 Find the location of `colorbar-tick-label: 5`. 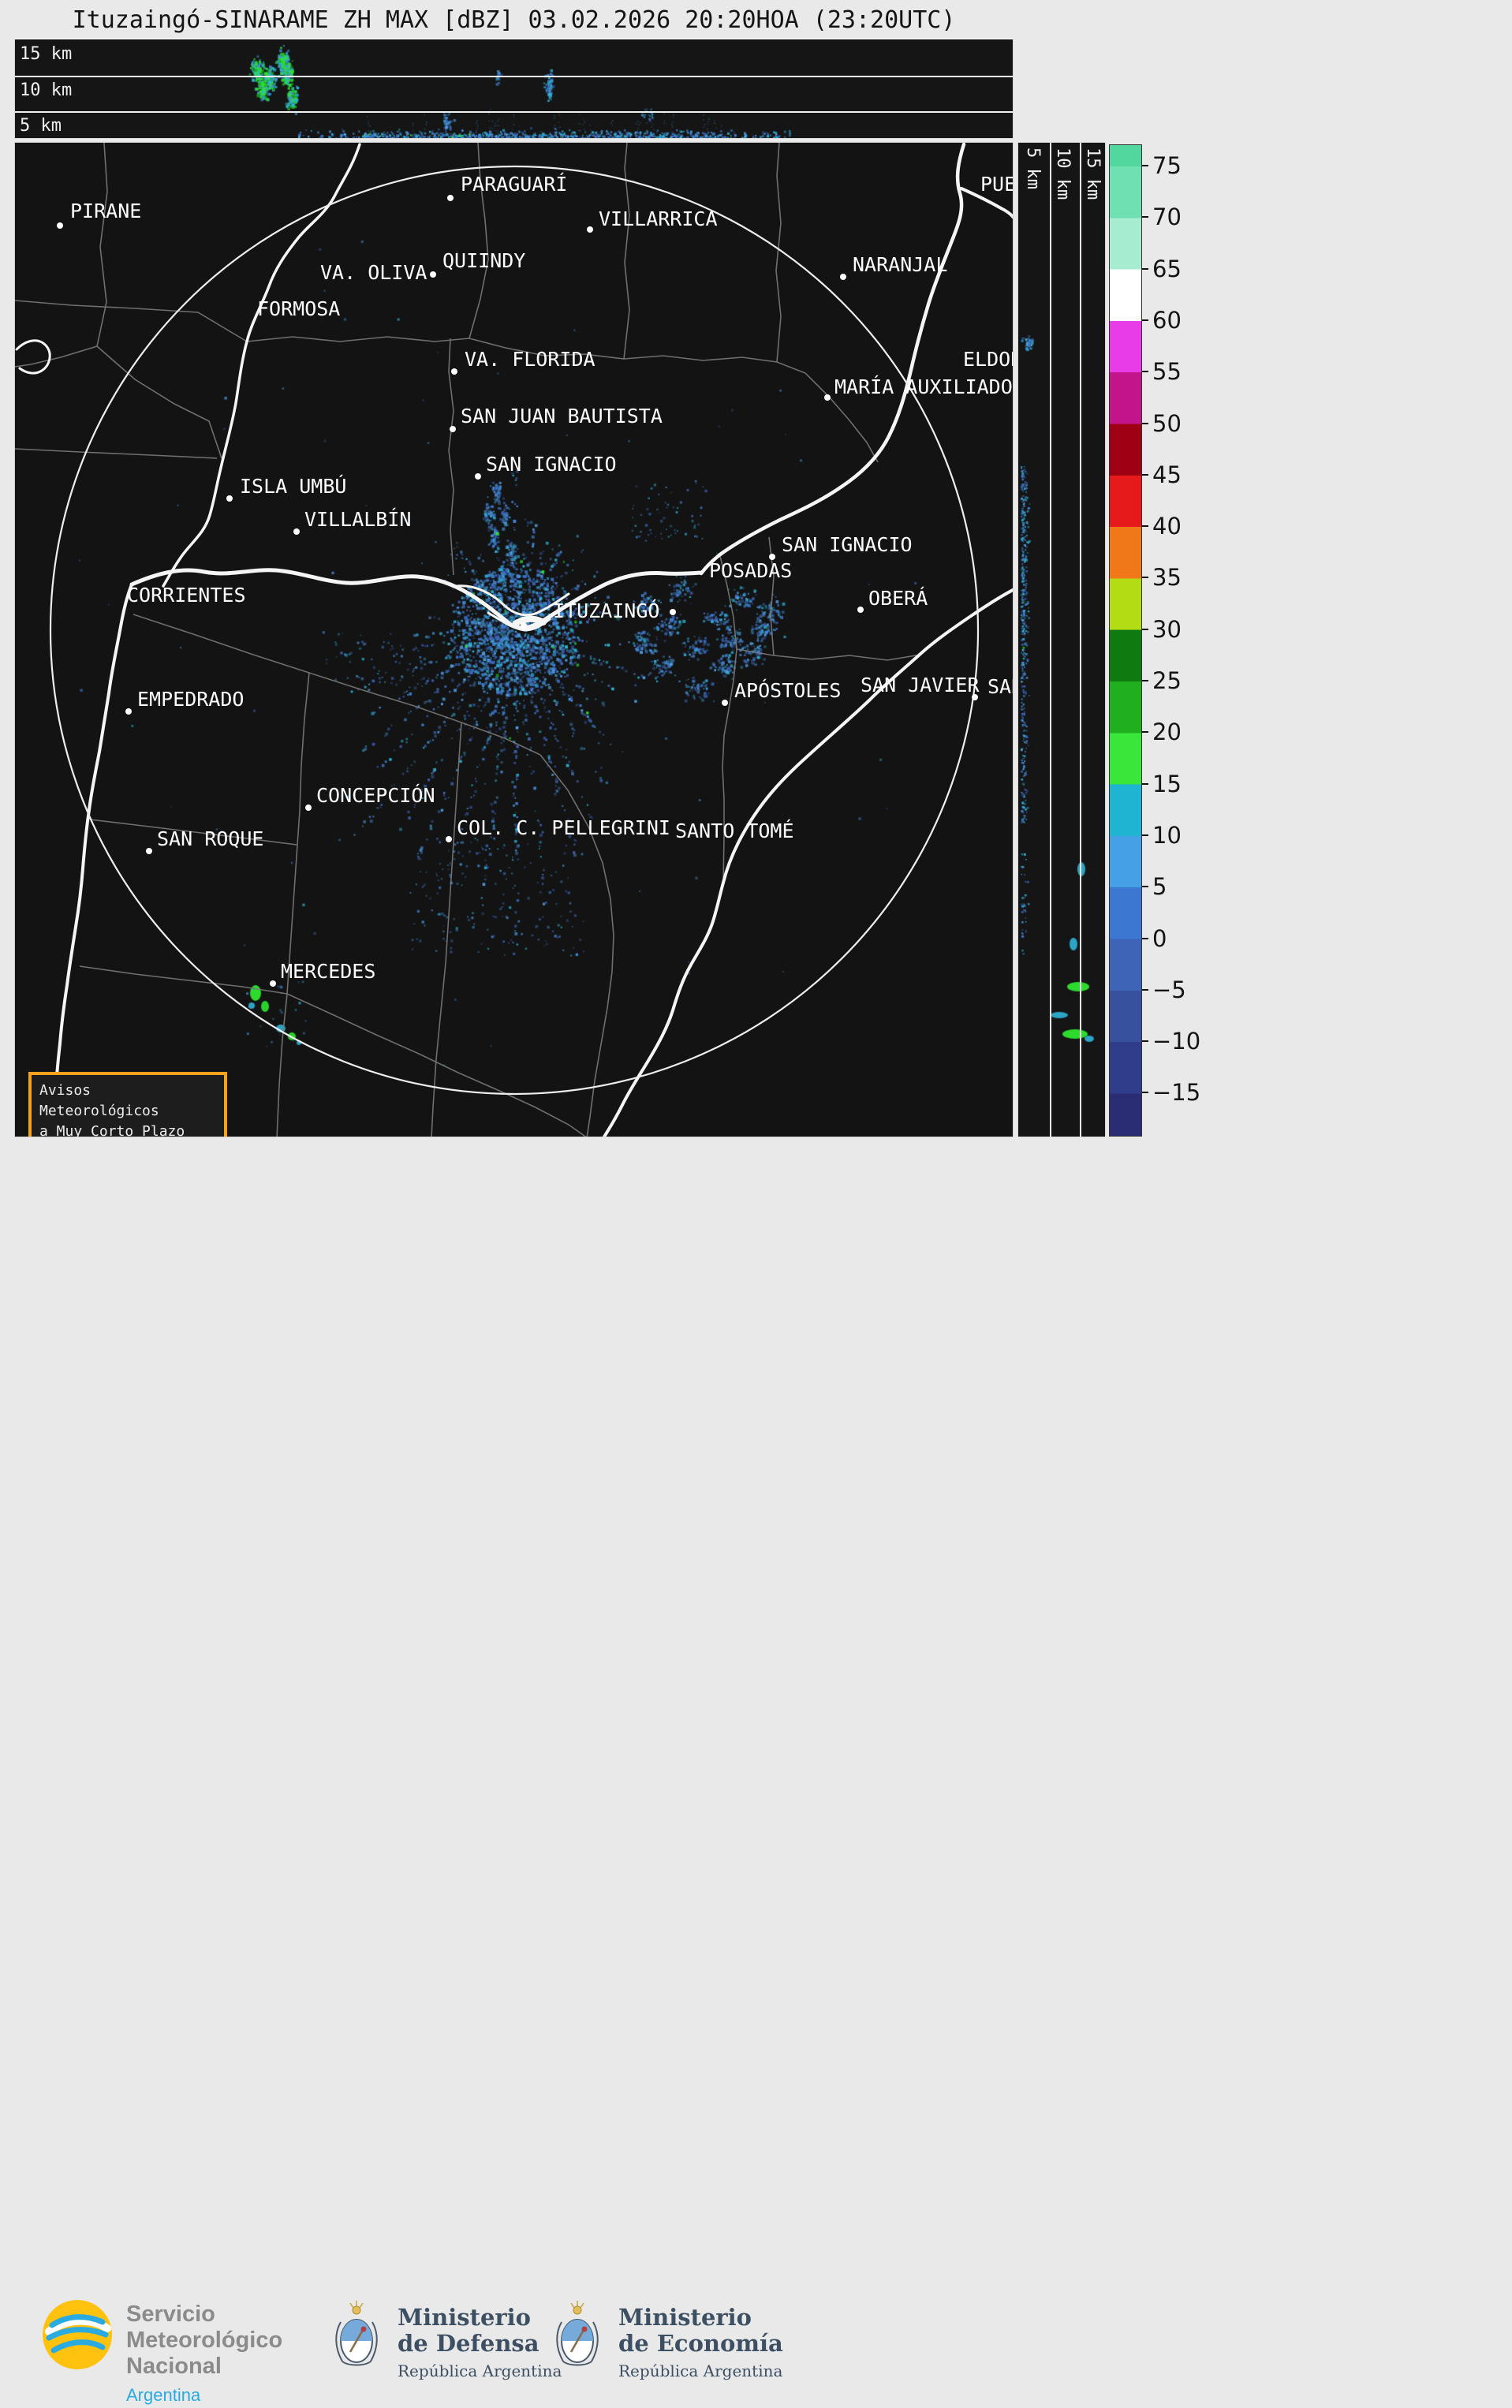

colorbar-tick-label: 5 is located at coordinates (1159, 887).